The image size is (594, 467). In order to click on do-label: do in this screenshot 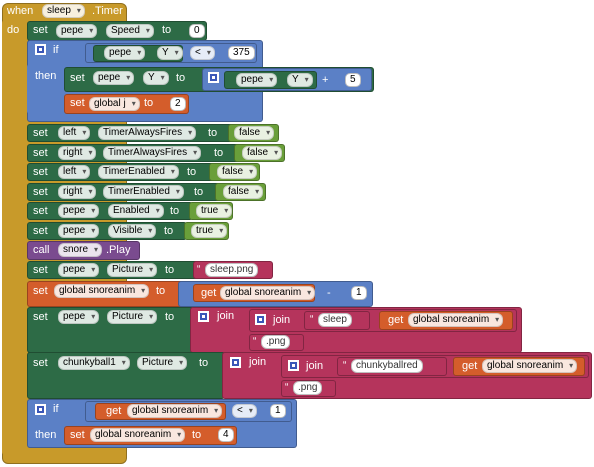, I will do `click(13, 30)`.